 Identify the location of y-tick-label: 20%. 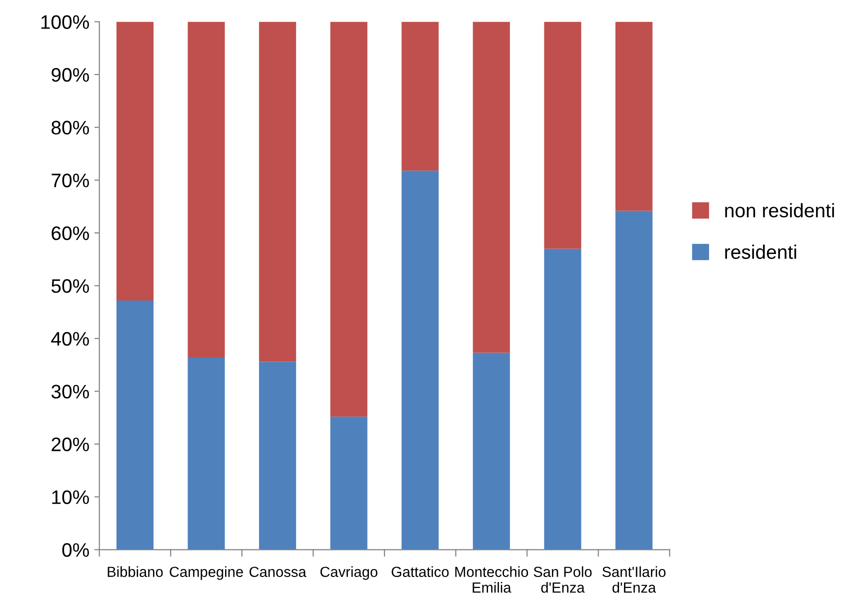
(70, 445).